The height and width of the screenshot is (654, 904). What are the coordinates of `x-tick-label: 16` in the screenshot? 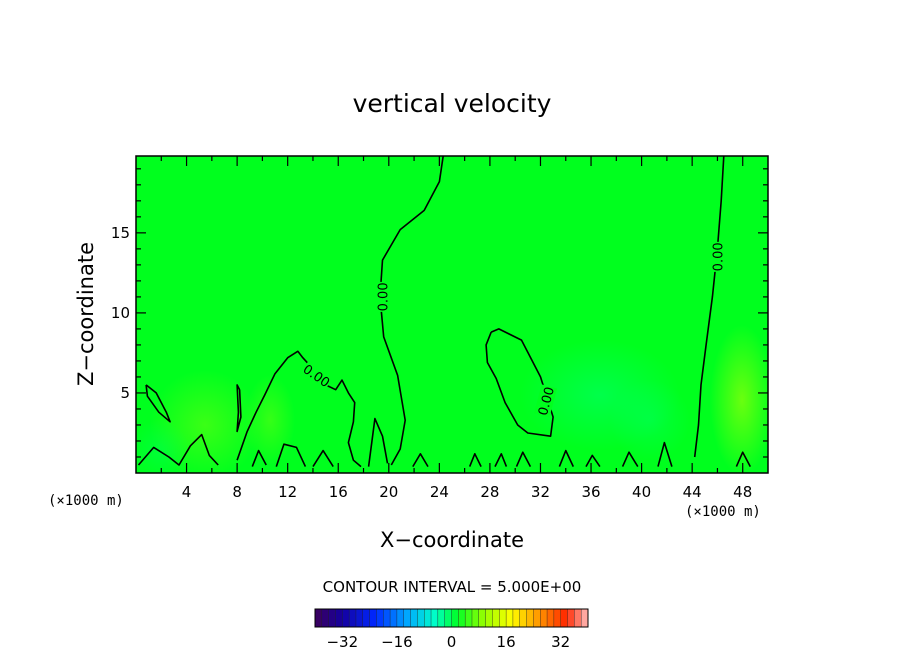 It's located at (338, 492).